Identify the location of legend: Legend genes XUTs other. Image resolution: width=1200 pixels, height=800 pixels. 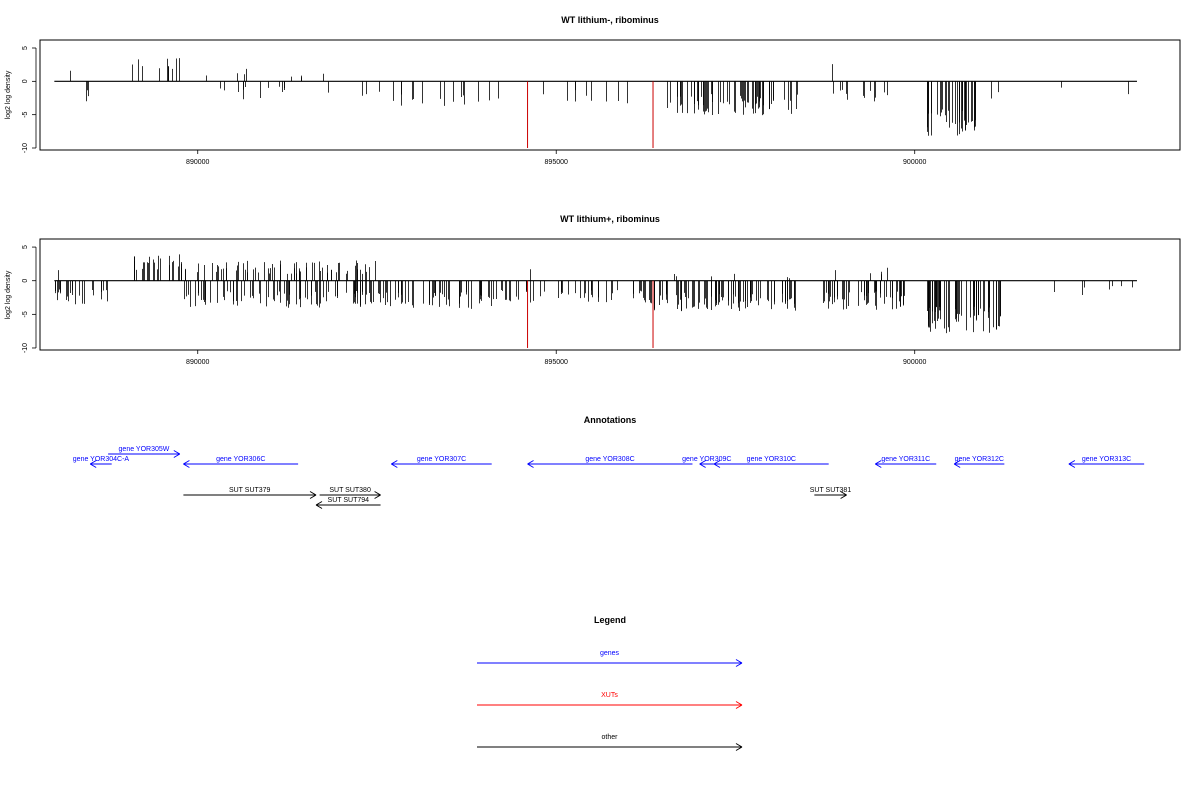
(610, 683).